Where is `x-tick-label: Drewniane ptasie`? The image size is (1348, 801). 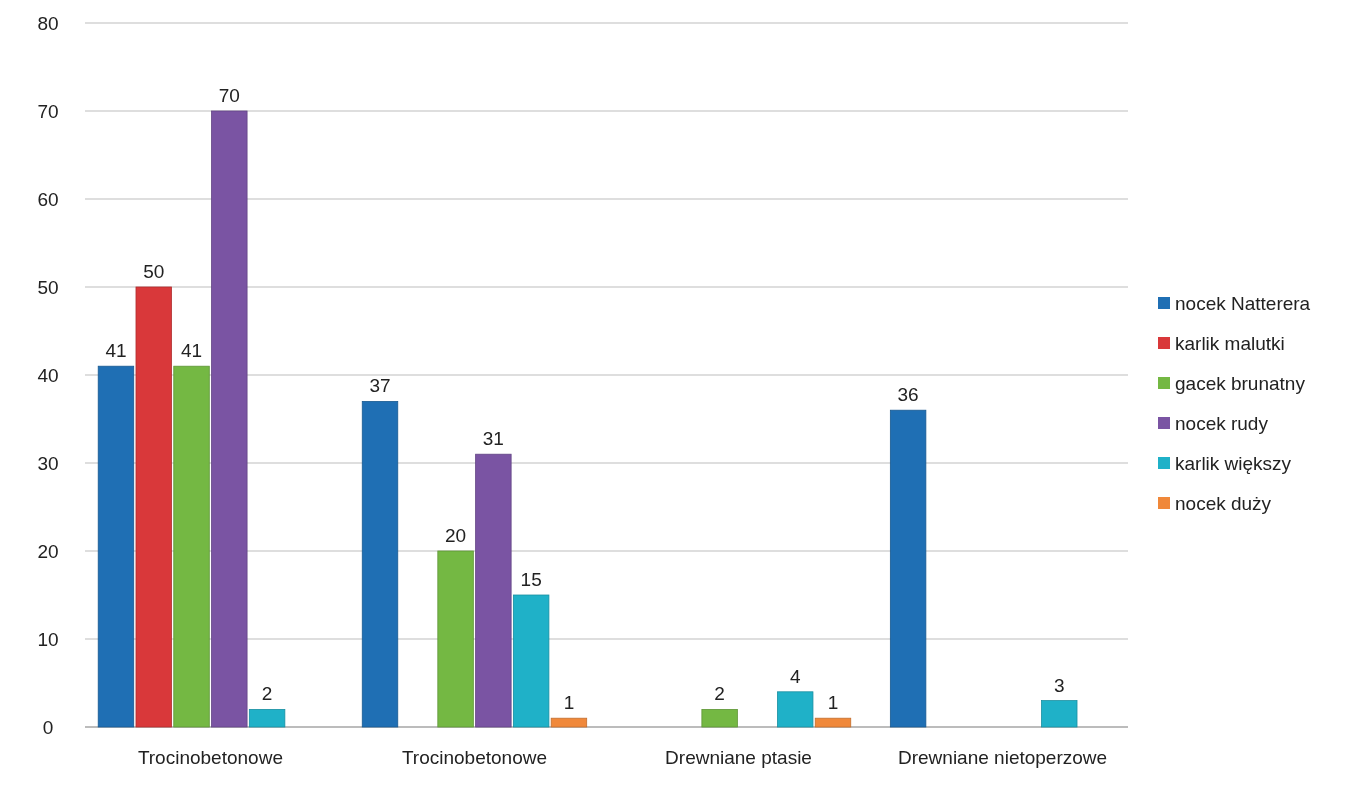
x-tick-label: Drewniane ptasie is located at coordinates (738, 757).